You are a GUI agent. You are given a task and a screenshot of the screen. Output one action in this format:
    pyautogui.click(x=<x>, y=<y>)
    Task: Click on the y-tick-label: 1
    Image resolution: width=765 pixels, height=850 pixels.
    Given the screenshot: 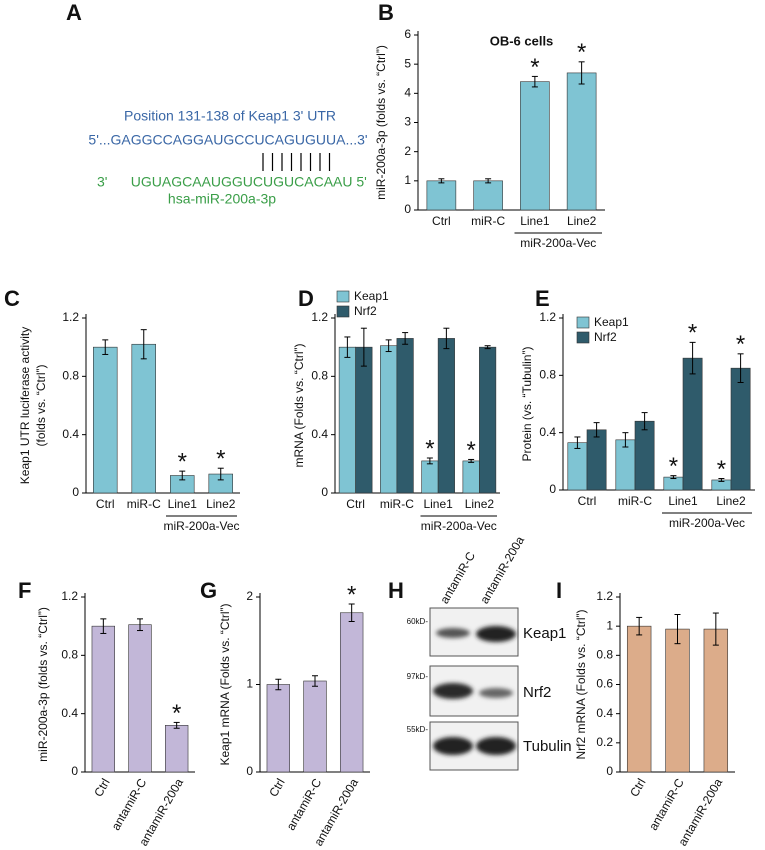 What is the action you would take?
    pyautogui.click(x=249, y=684)
    